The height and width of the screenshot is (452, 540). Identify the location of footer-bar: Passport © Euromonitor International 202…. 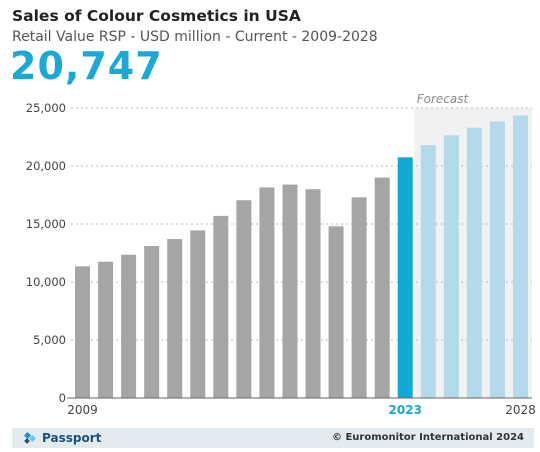
(273, 438).